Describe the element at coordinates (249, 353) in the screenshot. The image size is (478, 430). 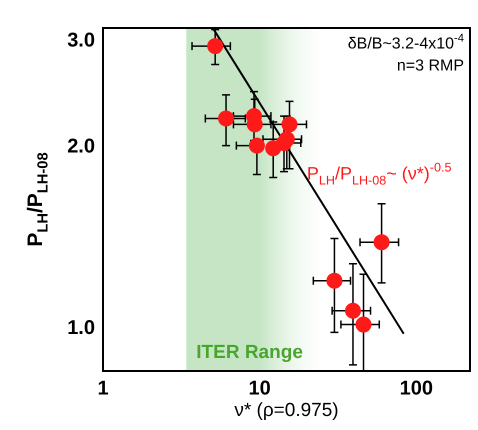
I see `band-label: ITER Range` at that location.